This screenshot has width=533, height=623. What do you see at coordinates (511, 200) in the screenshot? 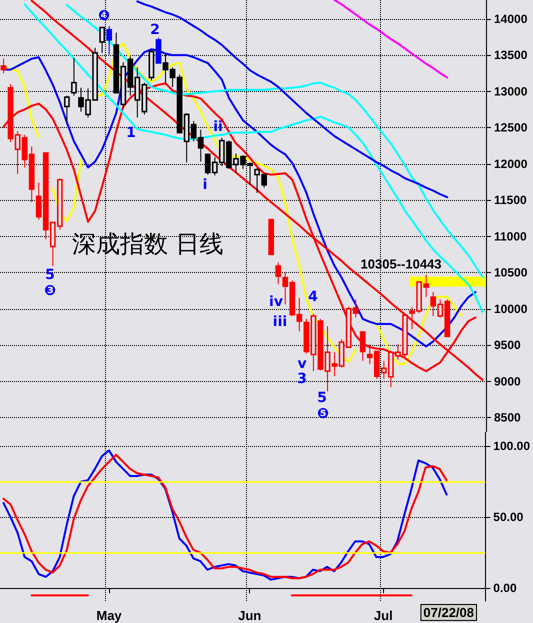
I see `y-tick-label: 11500` at bounding box center [511, 200].